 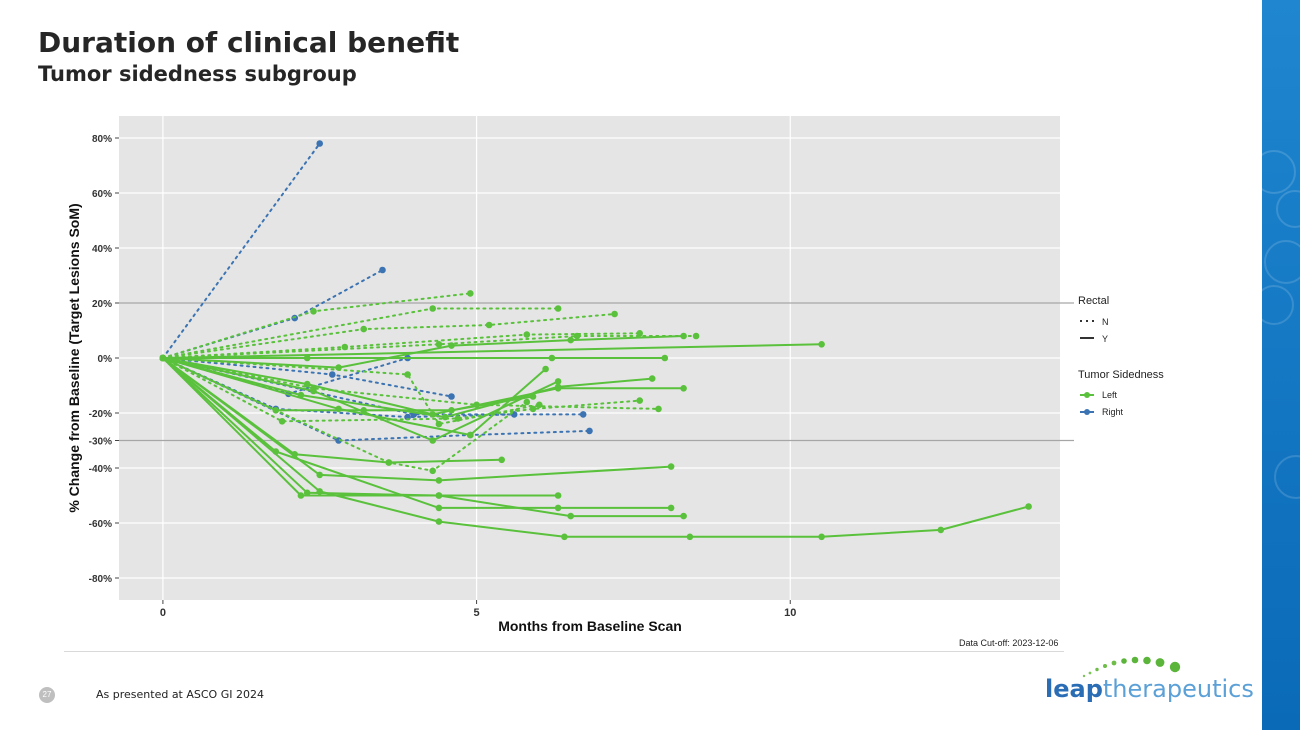 I want to click on legend-rectal-y: Y, so click(x=1105, y=339).